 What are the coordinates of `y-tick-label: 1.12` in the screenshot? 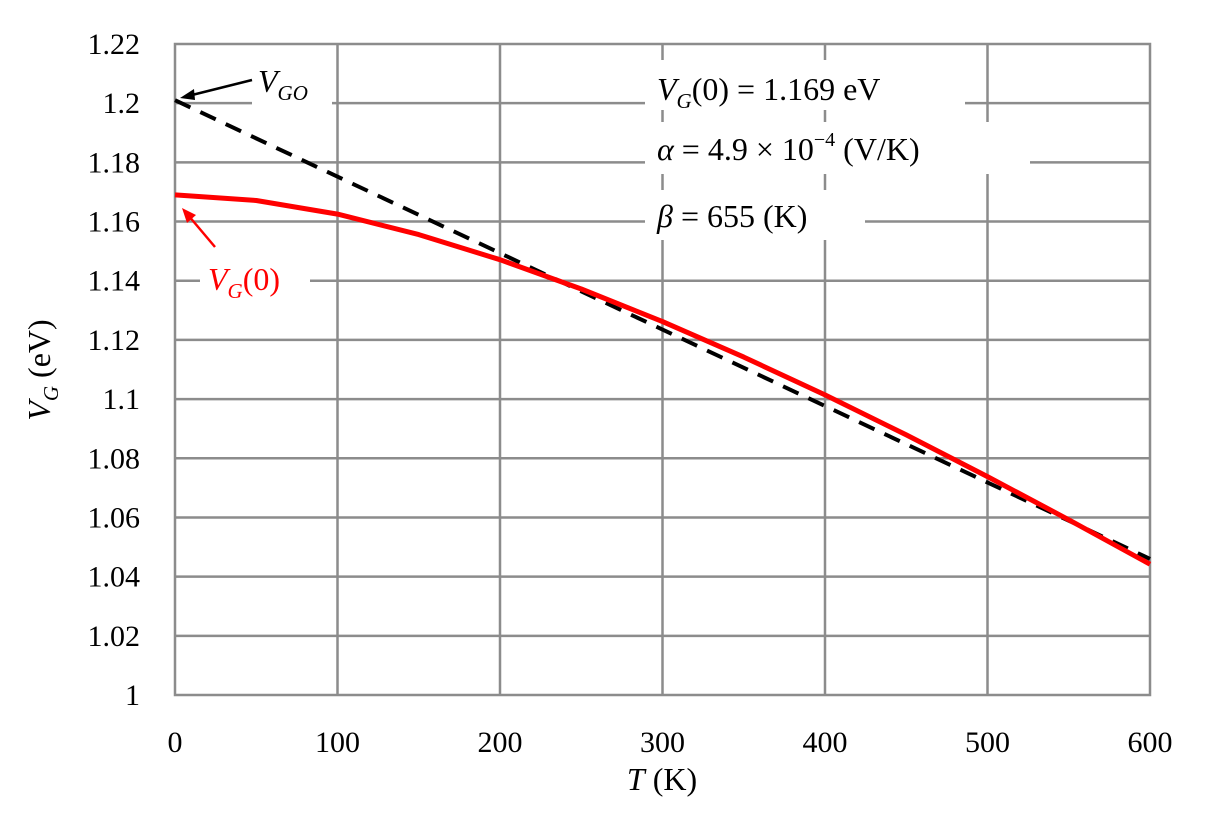 It's located at (114, 340).